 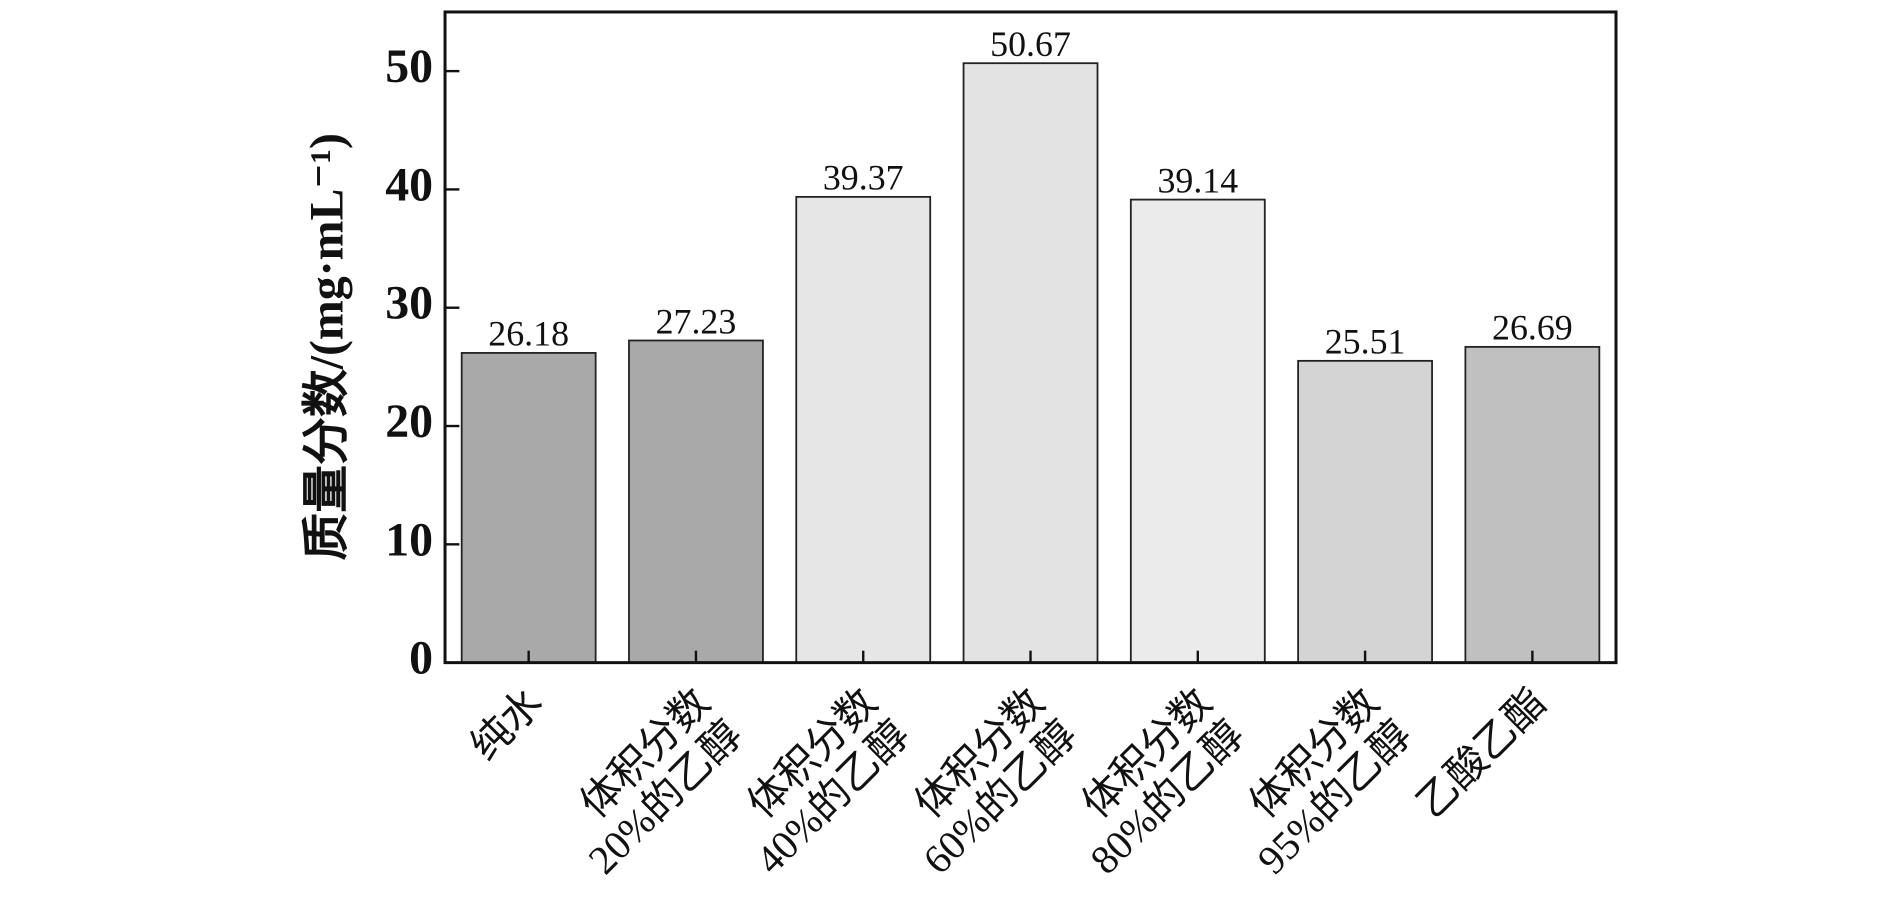 I want to click on value-label: 39.14, so click(x=1197, y=180).